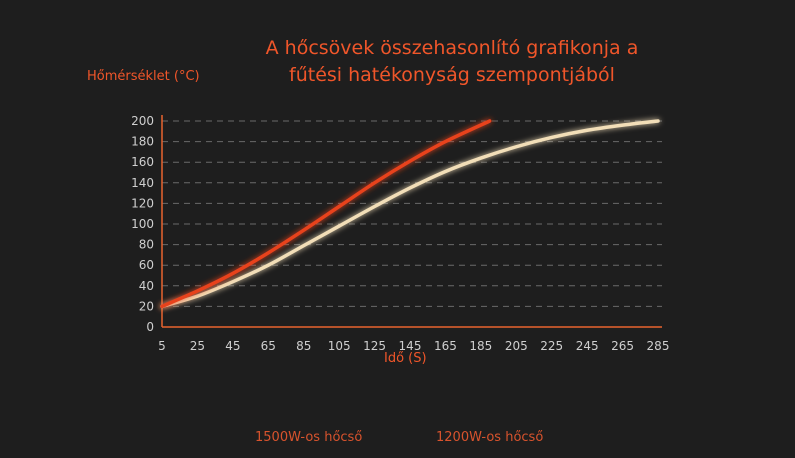  I want to click on chart-title-line-2: fűtési hatékonyság szempontjából, so click(452, 75).